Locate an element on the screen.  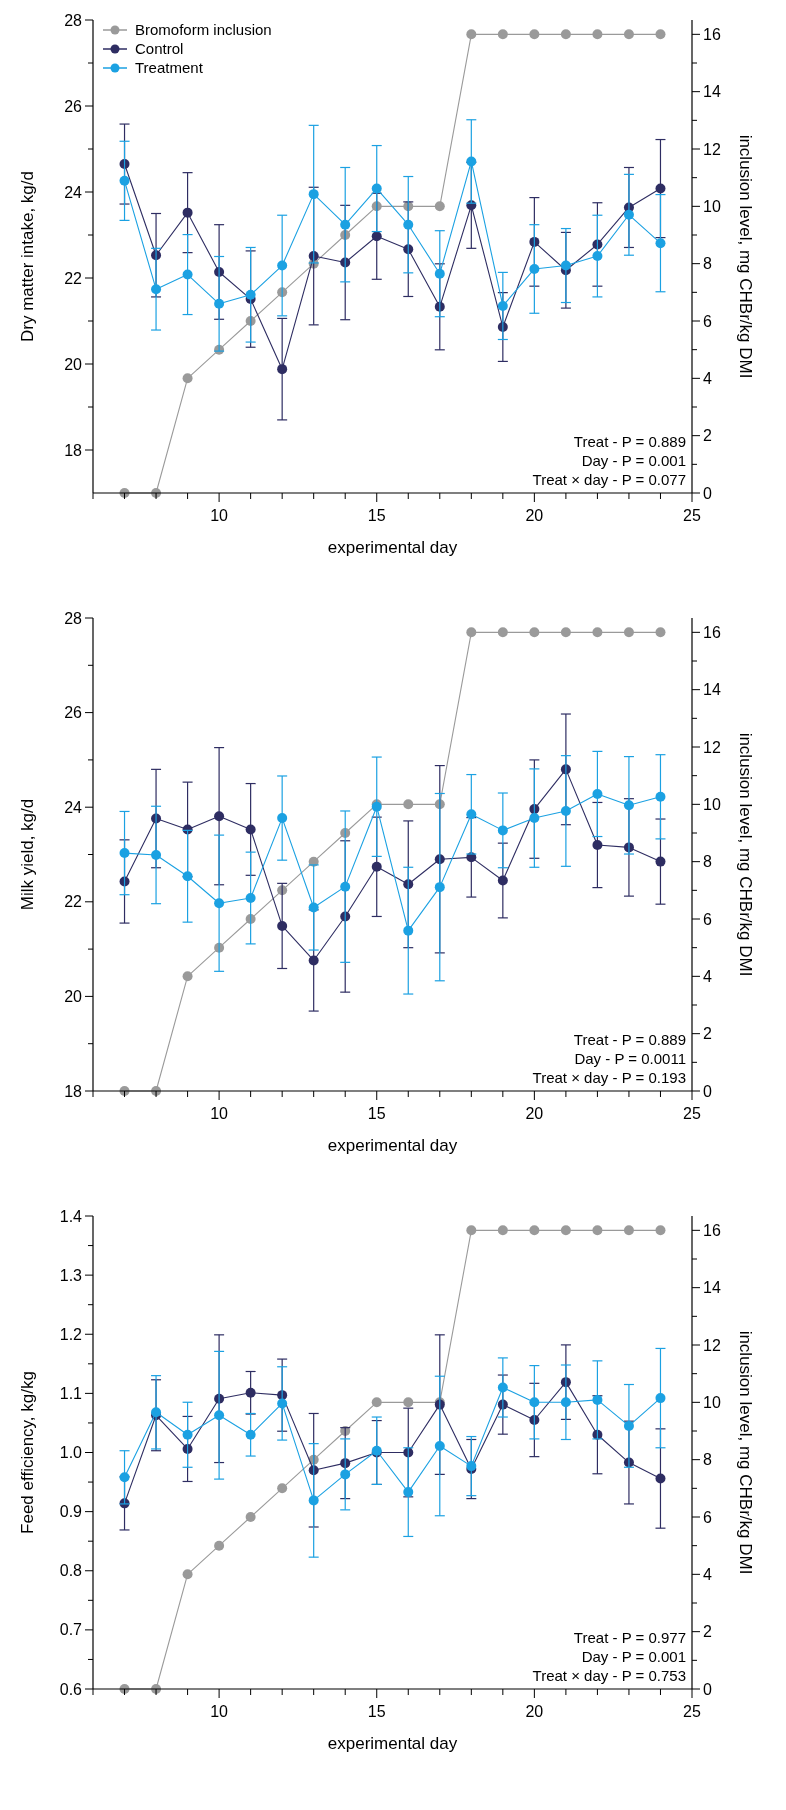
legend-label: Treatment is located at coordinates (169, 68).